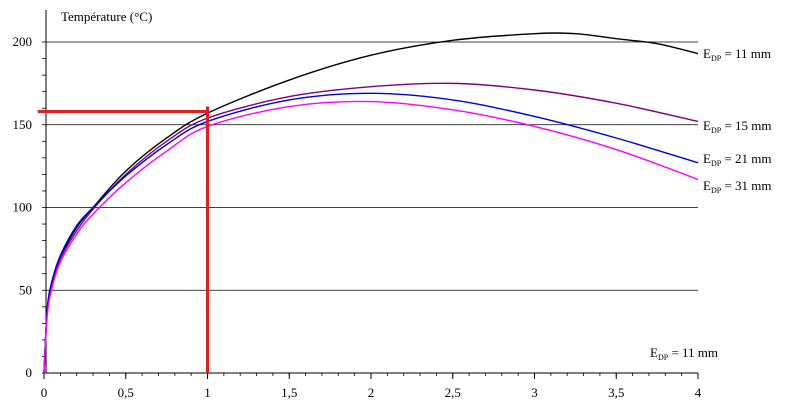  What do you see at coordinates (453, 392) in the screenshot?
I see `x-tick-label: 2,5` at bounding box center [453, 392].